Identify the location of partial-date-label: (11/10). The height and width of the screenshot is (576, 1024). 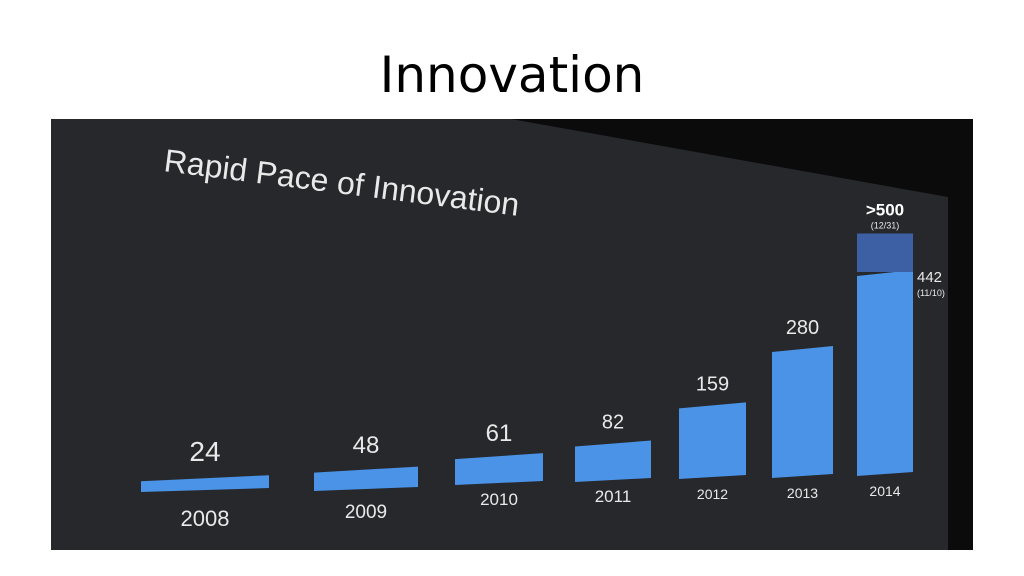
(931, 293).